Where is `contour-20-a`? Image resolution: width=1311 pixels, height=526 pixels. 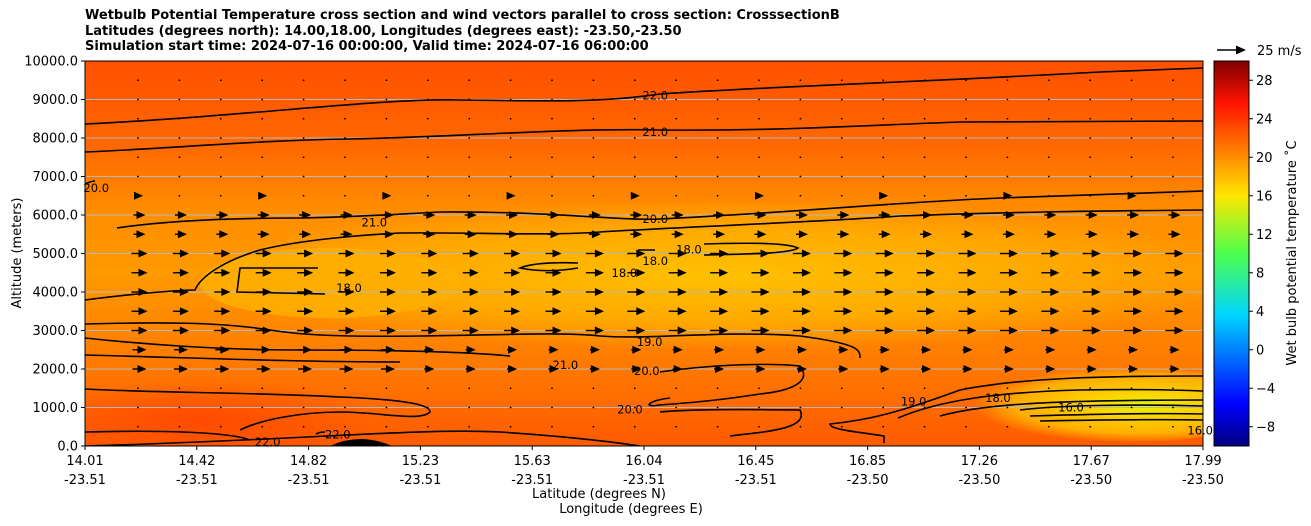
contour-20-a is located at coordinates (90, 182).